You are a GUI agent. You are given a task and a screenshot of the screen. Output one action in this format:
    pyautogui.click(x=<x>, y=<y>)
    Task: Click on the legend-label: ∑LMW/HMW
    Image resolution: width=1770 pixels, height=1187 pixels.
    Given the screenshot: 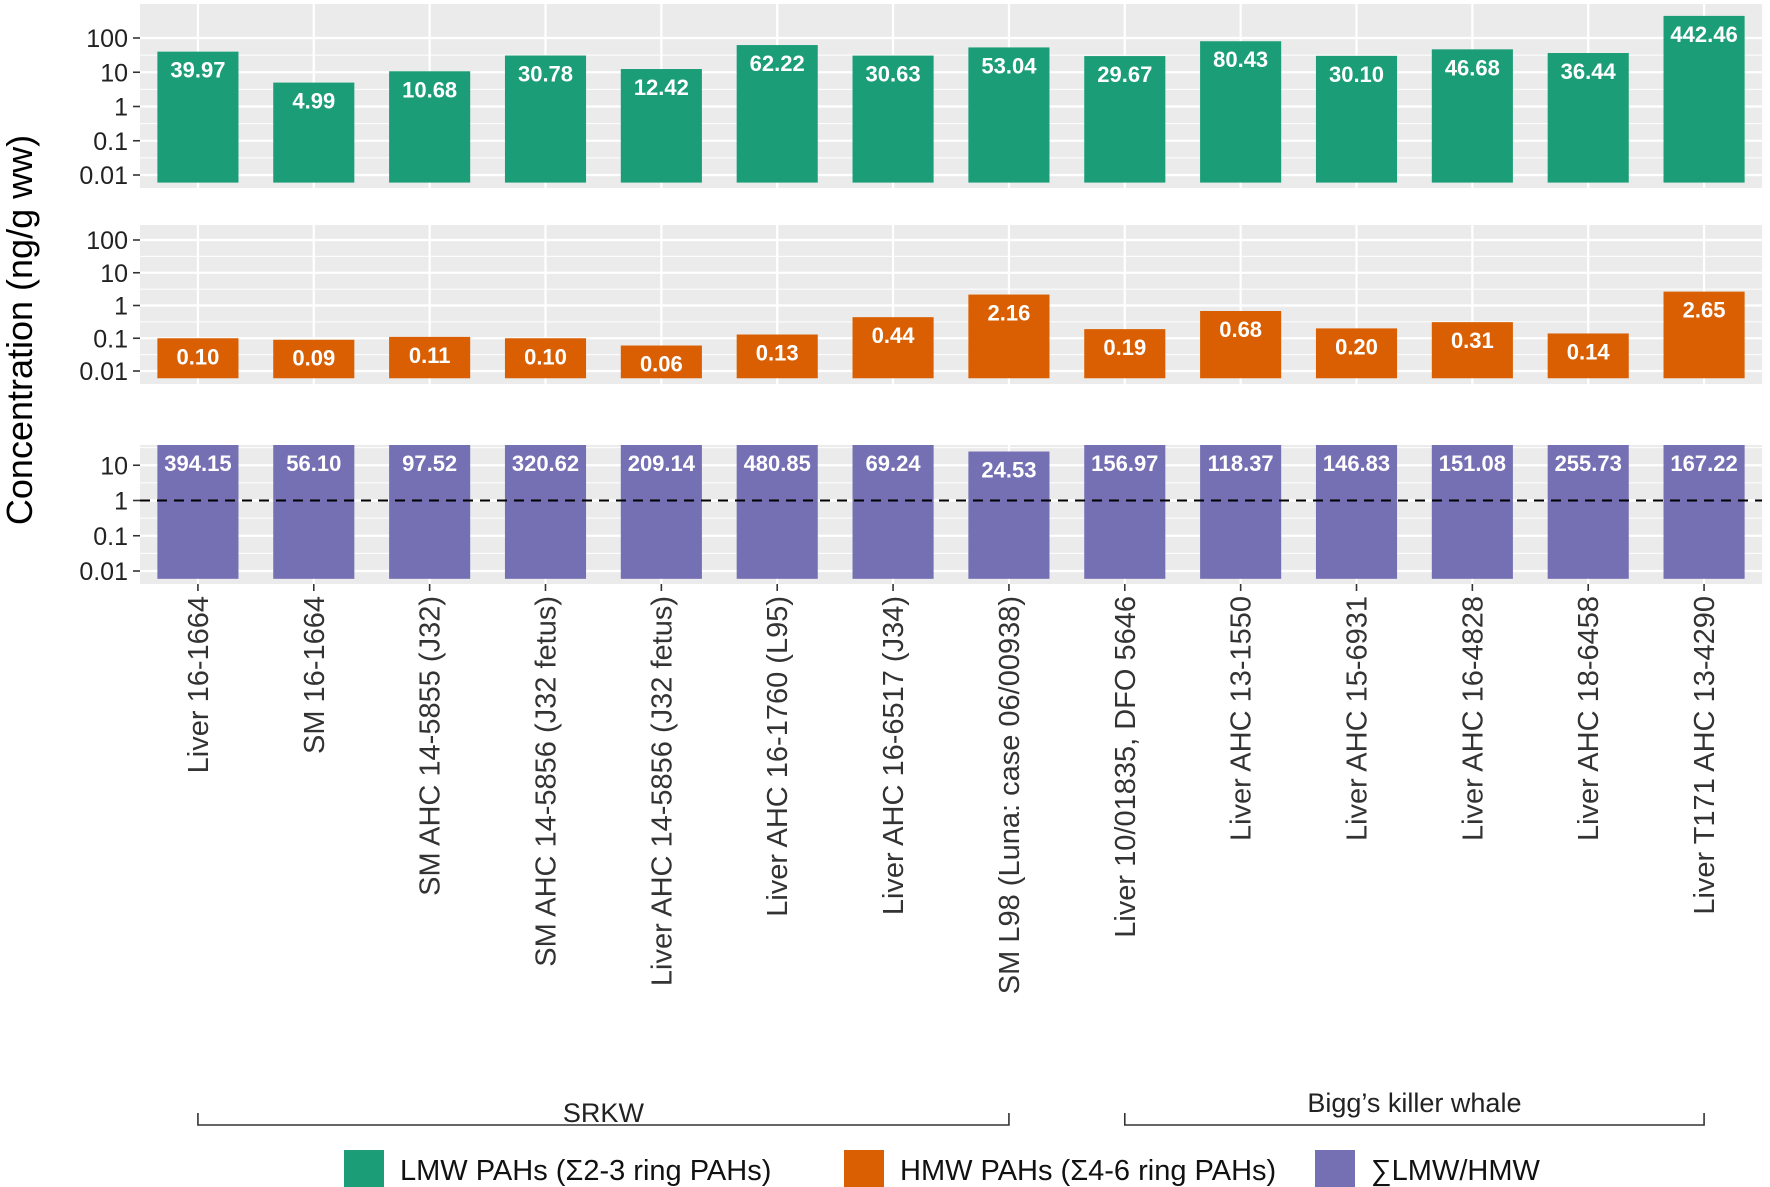 What is the action you would take?
    pyautogui.click(x=1455, y=1171)
    